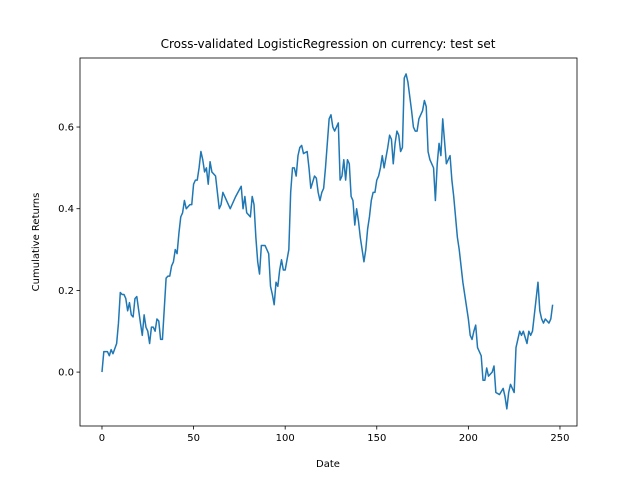 This screenshot has width=640, height=480. What do you see at coordinates (376, 438) in the screenshot?
I see `x-tick-label: 150` at bounding box center [376, 438].